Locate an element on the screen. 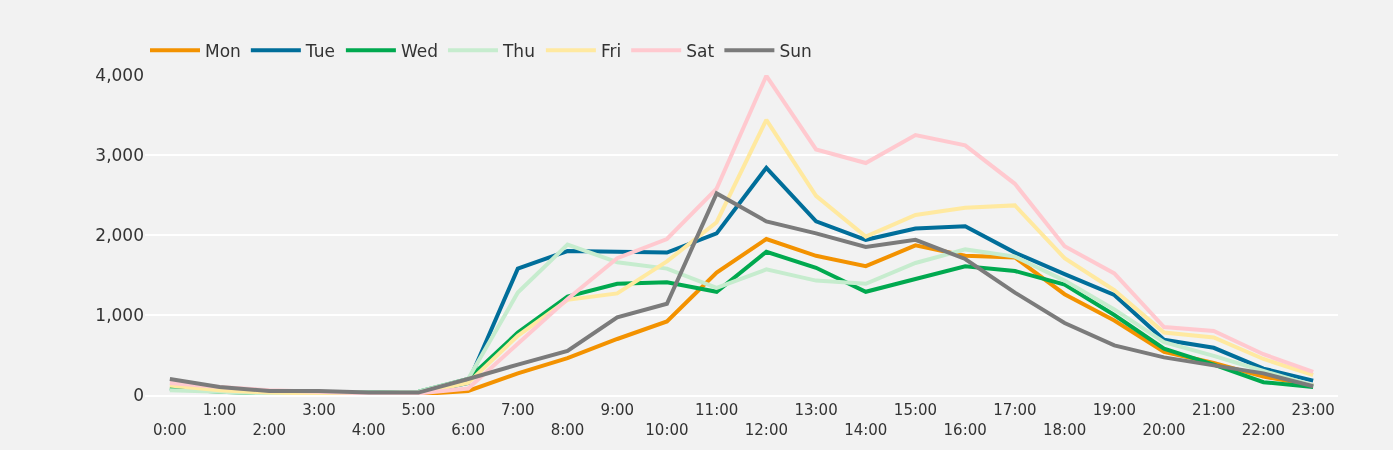 The width and height of the screenshot is (1393, 450). x-tick-label: 22:00 is located at coordinates (1263, 429).